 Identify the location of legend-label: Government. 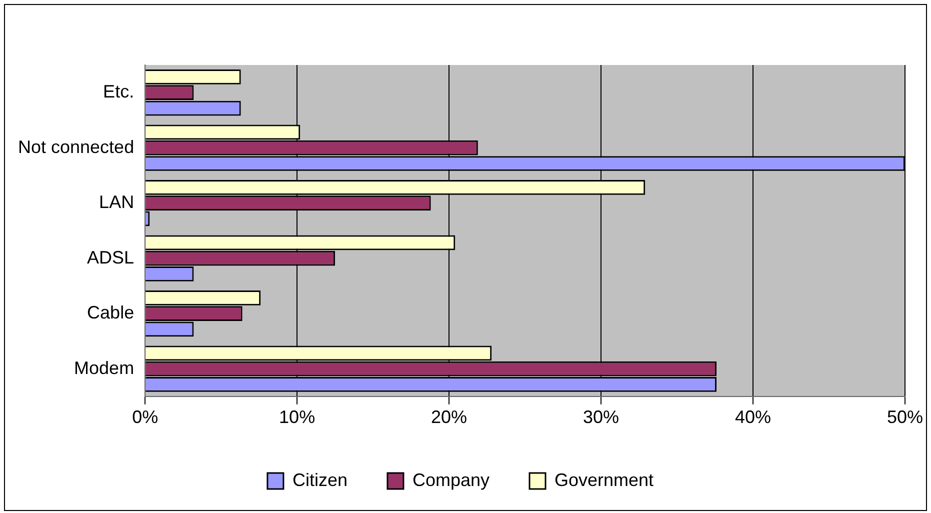
(604, 480).